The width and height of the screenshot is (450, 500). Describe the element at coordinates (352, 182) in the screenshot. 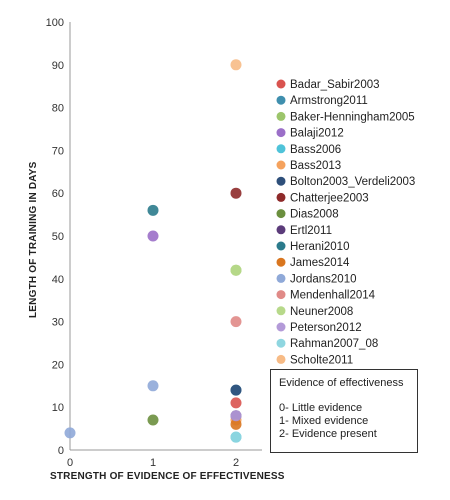

I see `legend-label: Bolton2003_Verdeli2003` at that location.